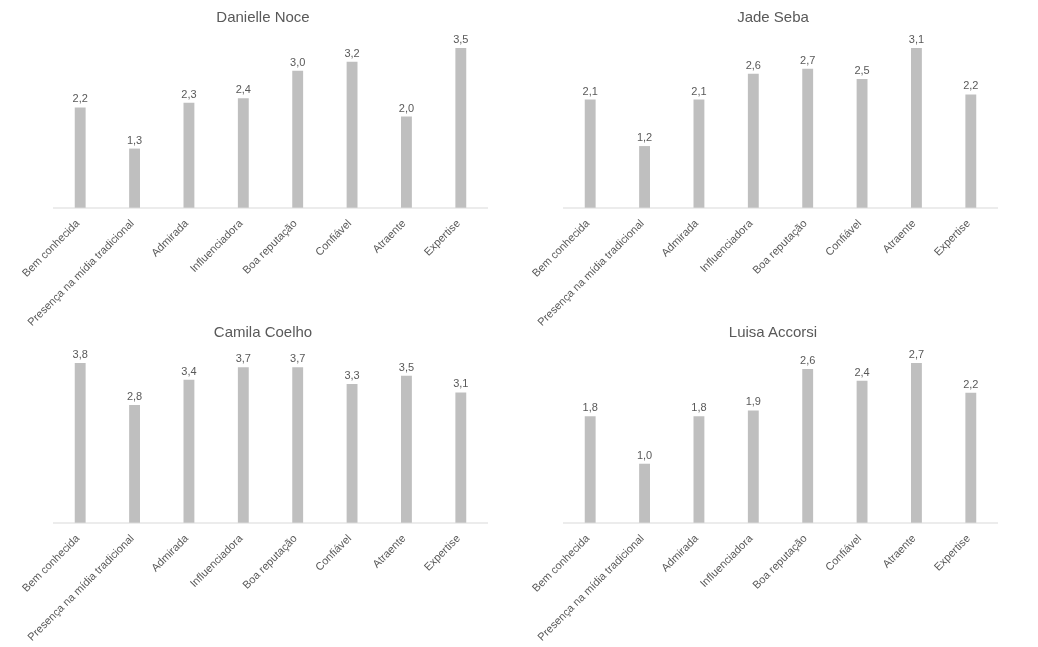  Describe the element at coordinates (263, 331) in the screenshot. I see `chart-title: Camila Coelho` at that location.